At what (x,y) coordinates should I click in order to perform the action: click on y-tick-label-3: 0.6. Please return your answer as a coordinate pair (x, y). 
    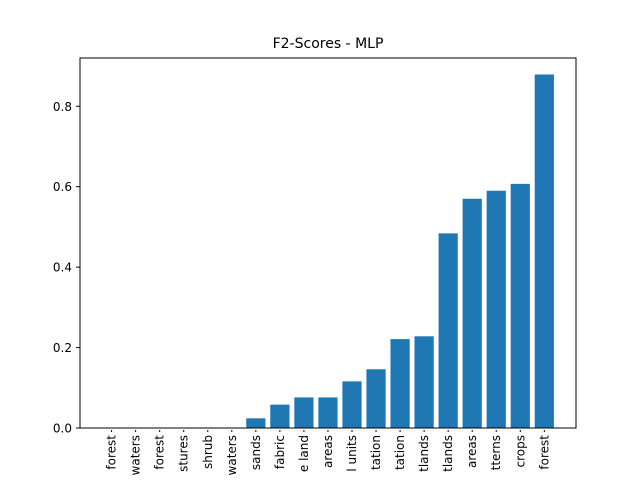
    Looking at the image, I should click on (62, 187).